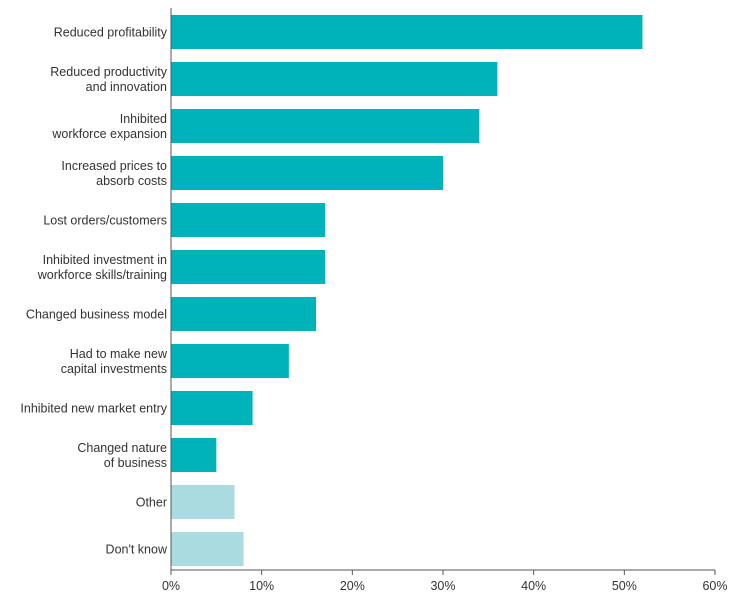 This screenshot has width=749, height=601. I want to click on bar-changed-business-model, so click(244, 314).